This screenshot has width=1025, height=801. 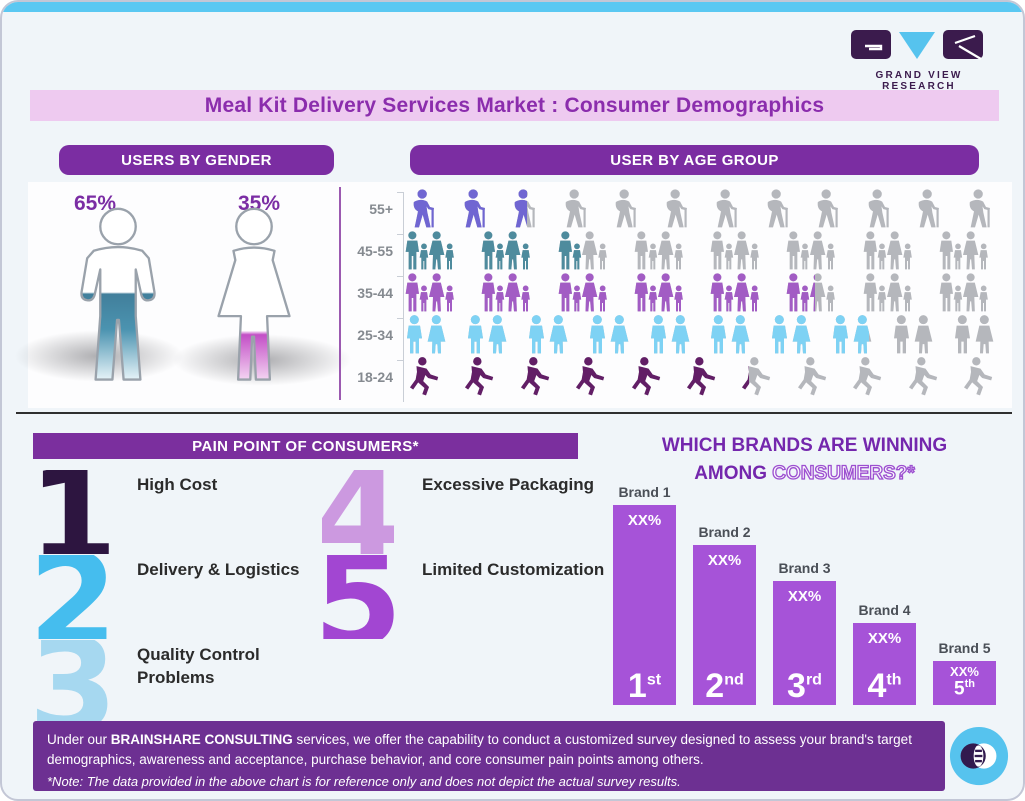 I want to click on age-row-45-55: 45-55, so click(x=679, y=251).